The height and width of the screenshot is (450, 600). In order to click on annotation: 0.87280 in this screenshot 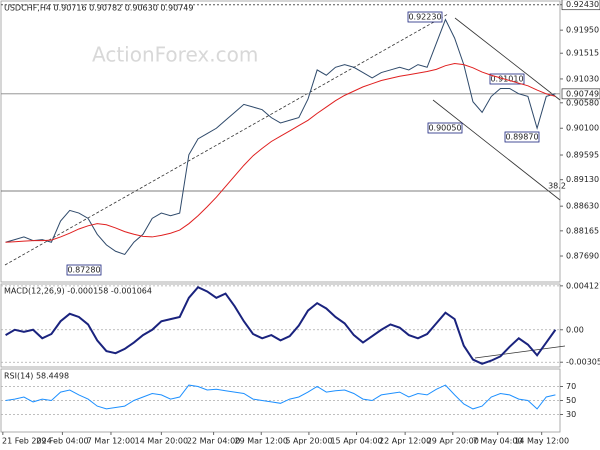, I will do `click(83, 270)`.